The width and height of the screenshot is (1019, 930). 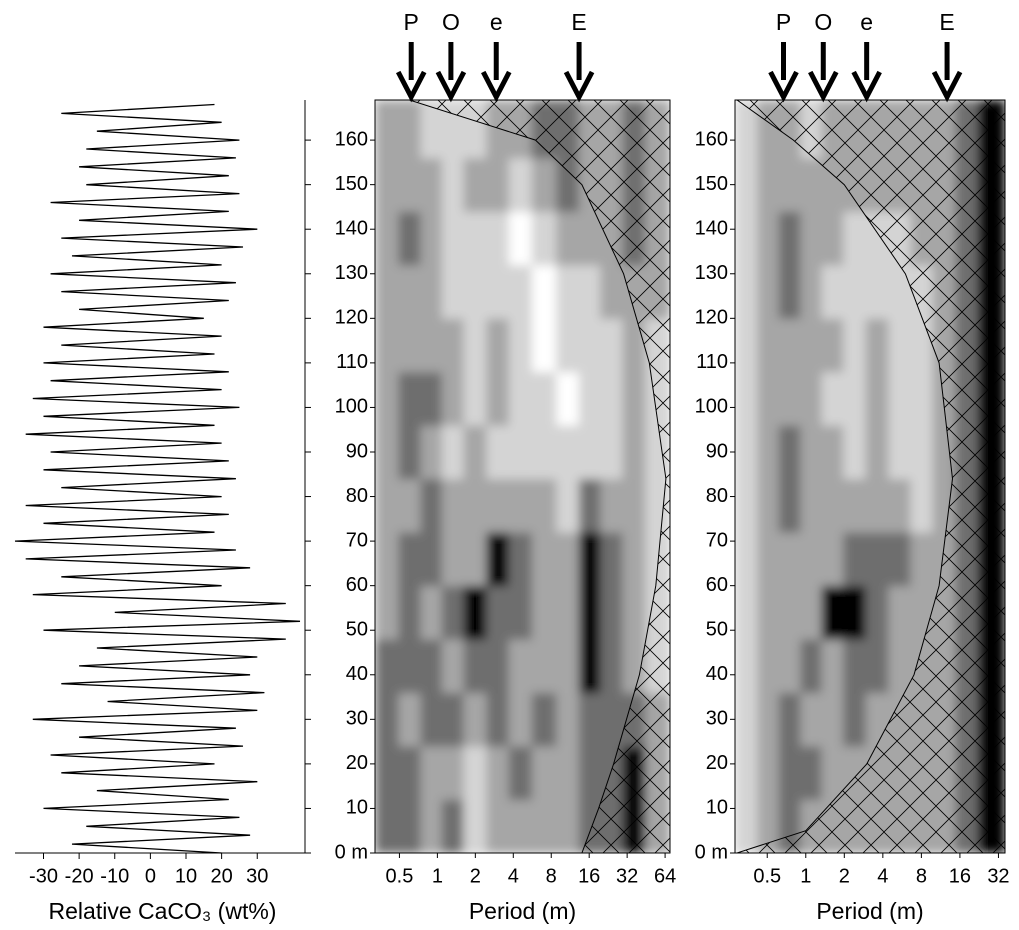 What do you see at coordinates (79, 876) in the screenshot?
I see `x-tick-label: -20` at bounding box center [79, 876].